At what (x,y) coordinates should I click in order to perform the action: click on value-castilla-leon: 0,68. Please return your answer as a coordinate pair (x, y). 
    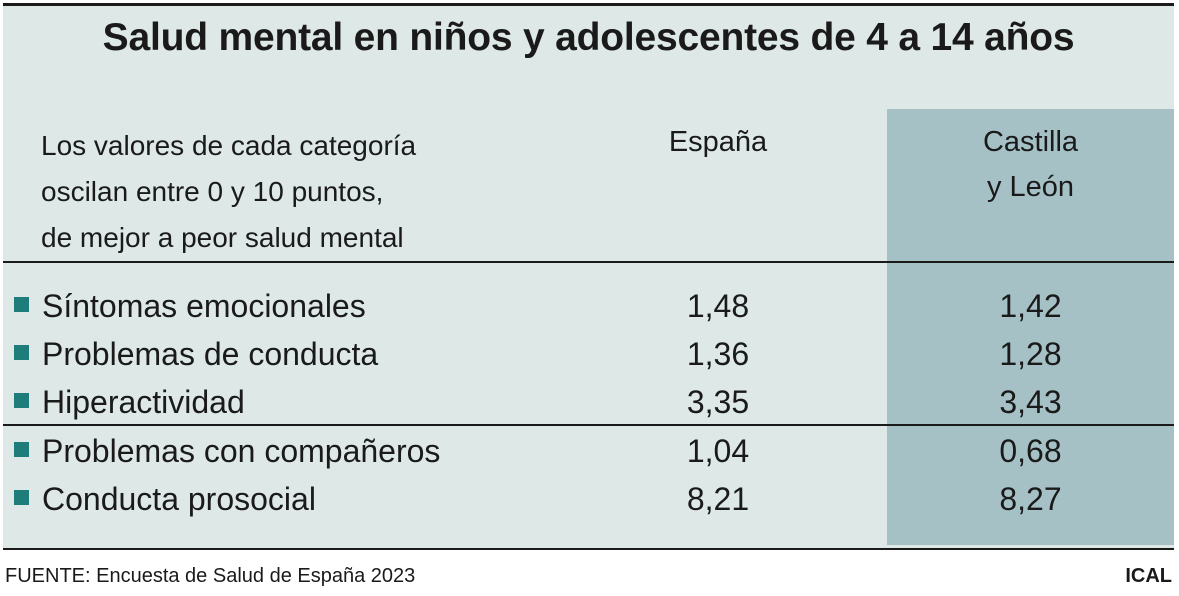
    Looking at the image, I should click on (1030, 451).